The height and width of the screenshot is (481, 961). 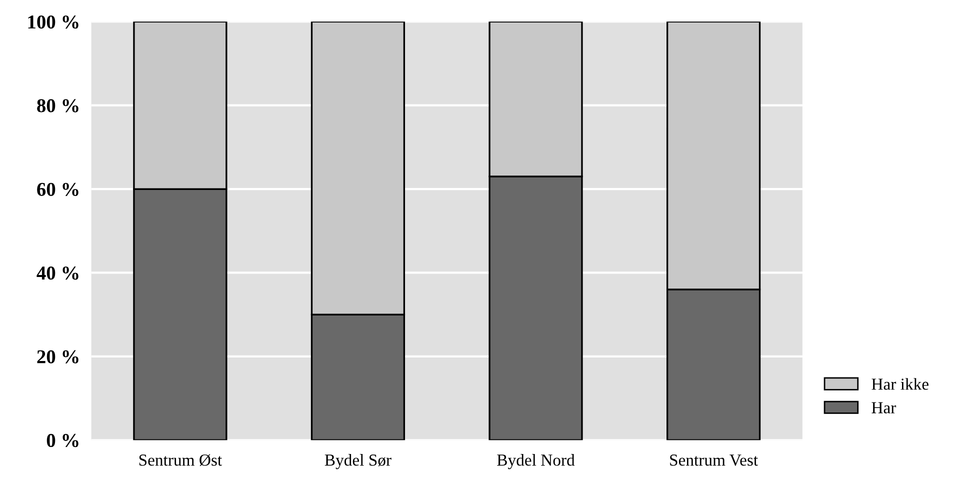 I want to click on x-tick-label: Sentrum Øst, so click(x=180, y=460).